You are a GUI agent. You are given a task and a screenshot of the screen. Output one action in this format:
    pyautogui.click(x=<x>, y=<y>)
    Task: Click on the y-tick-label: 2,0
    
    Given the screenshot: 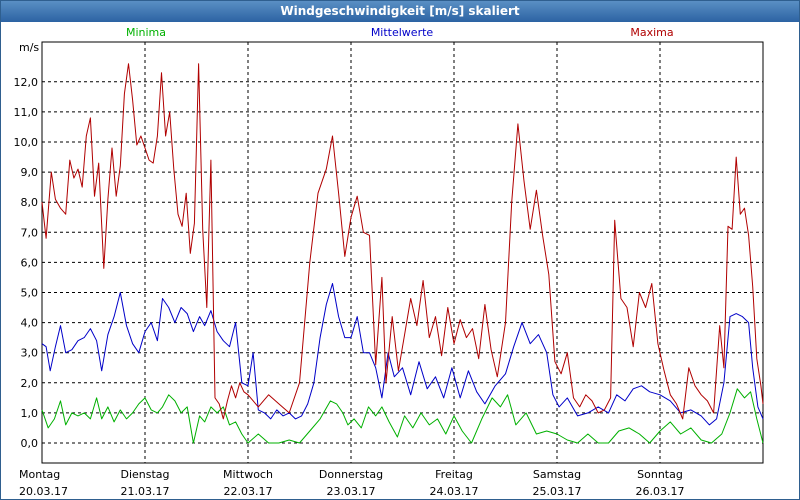 What is the action you would take?
    pyautogui.click(x=30, y=383)
    